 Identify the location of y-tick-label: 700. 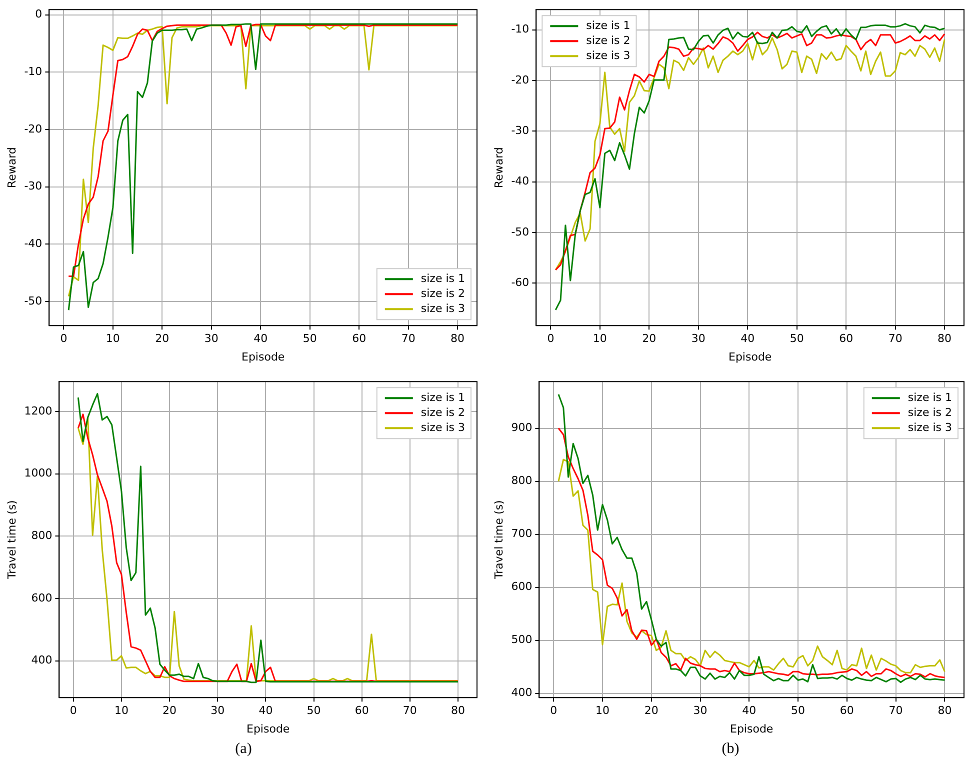
(521, 533).